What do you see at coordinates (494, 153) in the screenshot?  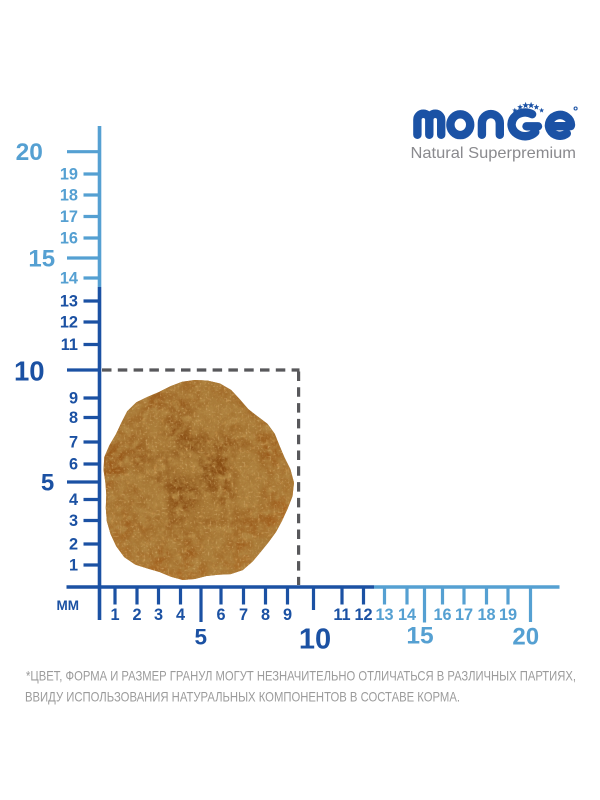 I see `svg-text: Natural Superpremium` at bounding box center [494, 153].